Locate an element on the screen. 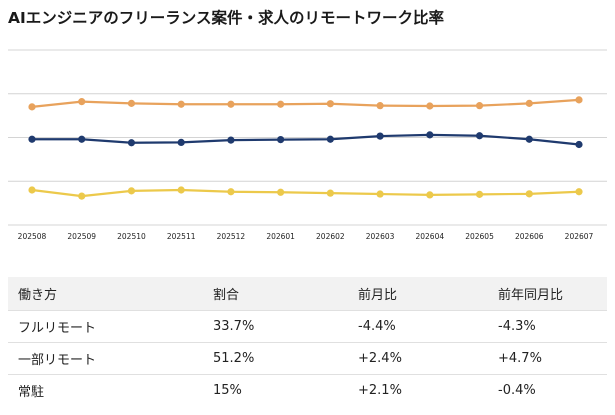 Image resolution: width=615 pixels, height=415 pixels. x-tick-label: 202602 is located at coordinates (330, 236).